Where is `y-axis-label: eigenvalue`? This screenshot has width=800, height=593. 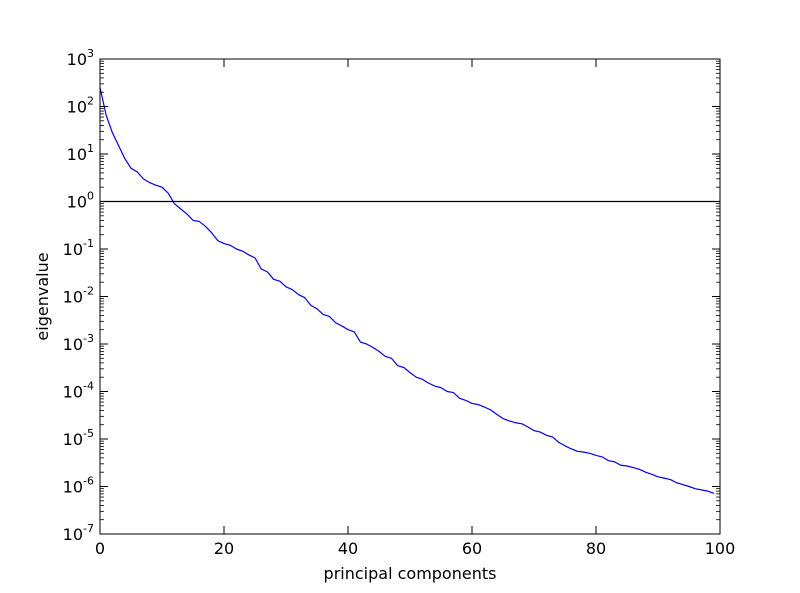 y-axis-label: eigenvalue is located at coordinates (42, 296).